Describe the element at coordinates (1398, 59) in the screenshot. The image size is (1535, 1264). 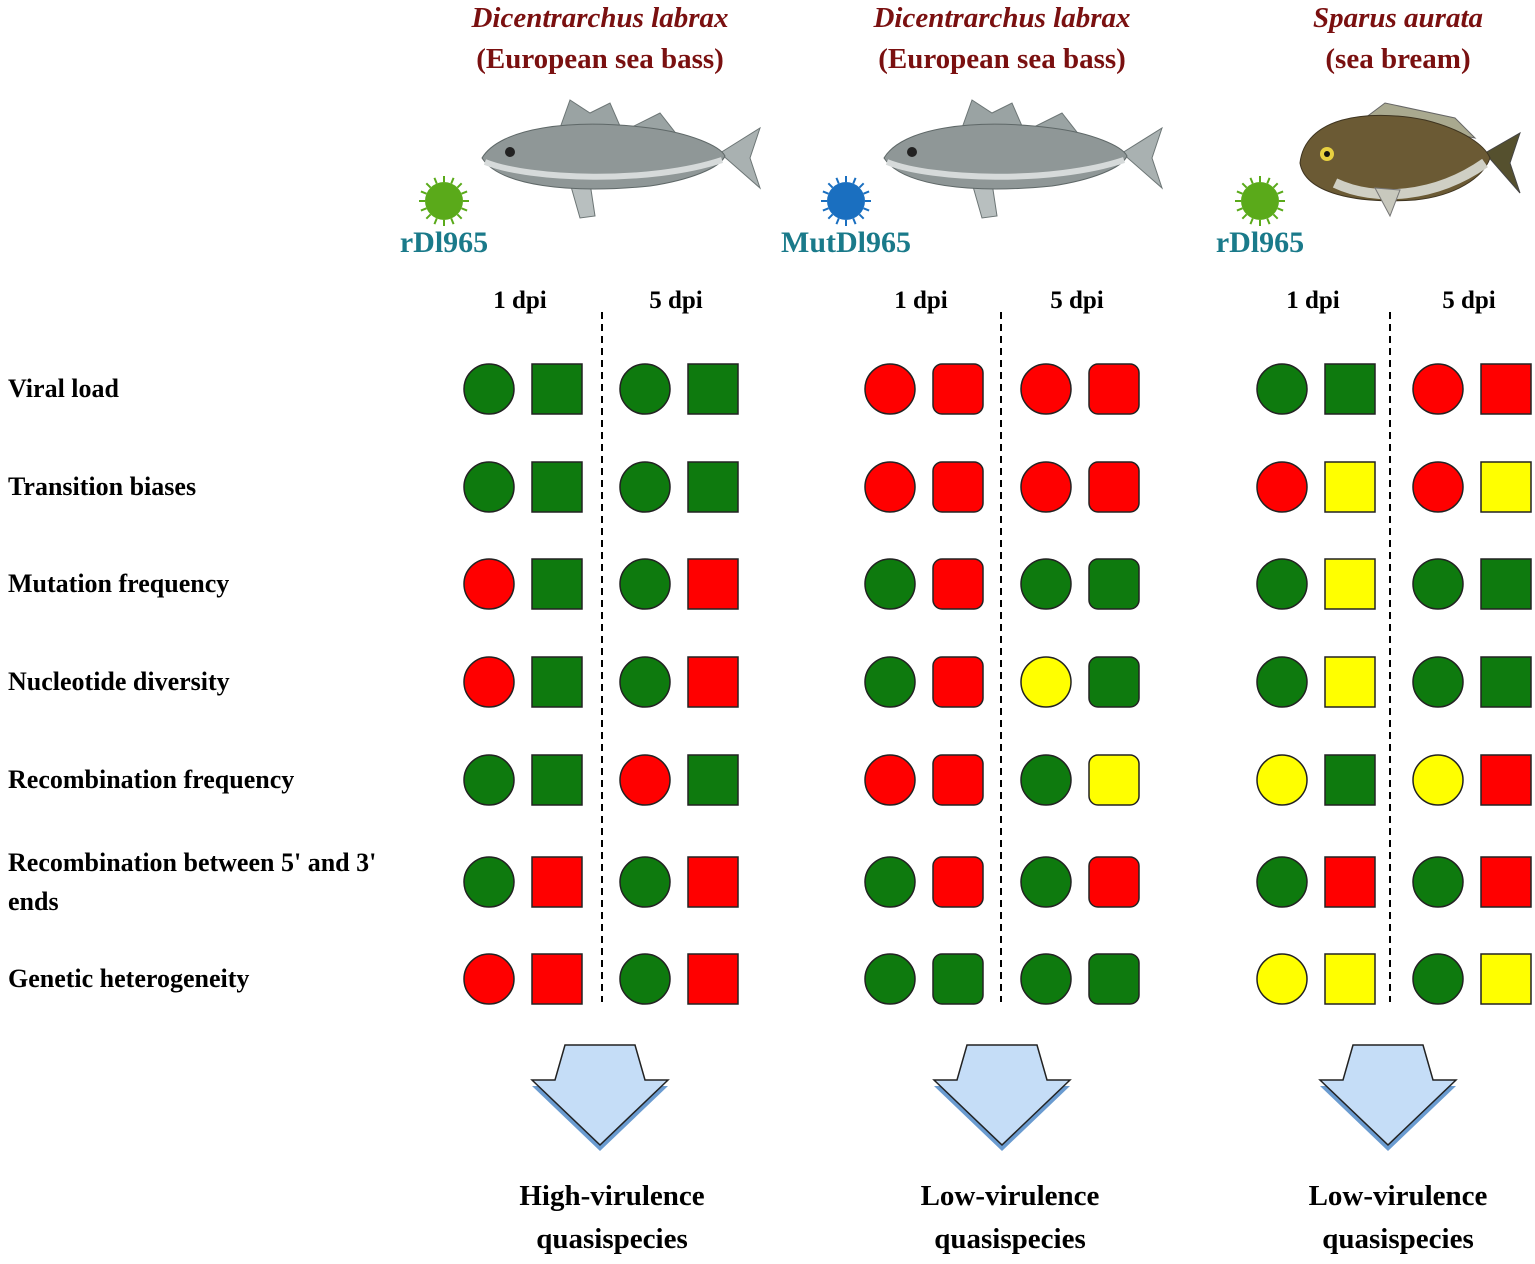
I see `common-name: (sea bream)` at that location.